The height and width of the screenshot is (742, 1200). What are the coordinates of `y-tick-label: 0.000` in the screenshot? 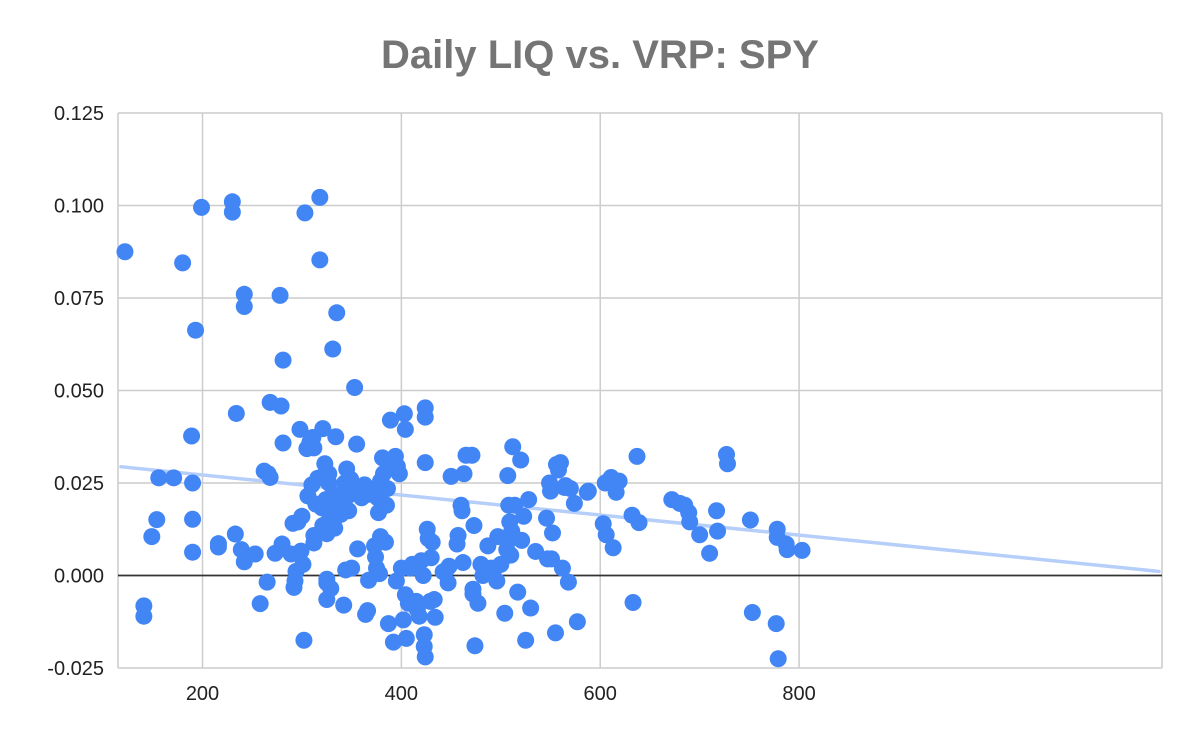 It's located at (79, 577).